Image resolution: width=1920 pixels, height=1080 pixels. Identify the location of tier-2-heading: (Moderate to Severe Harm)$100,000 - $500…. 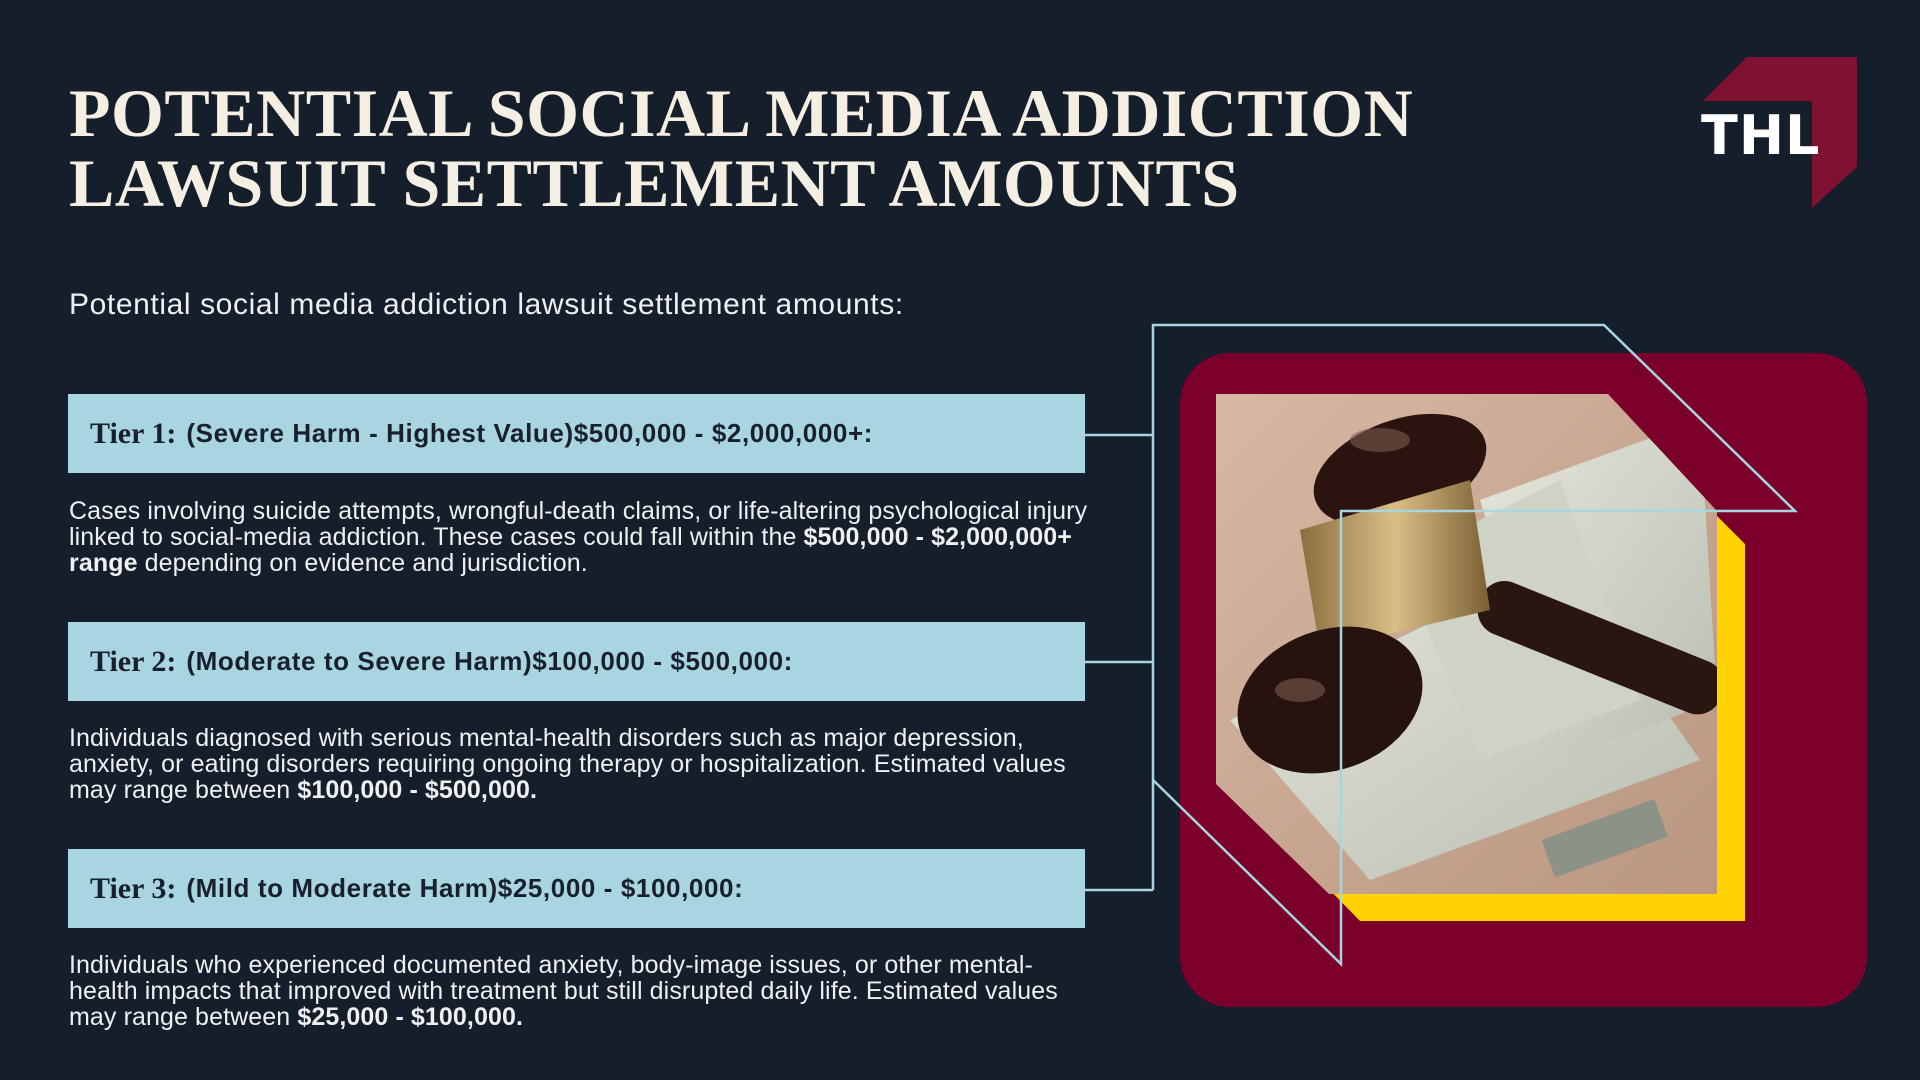
(489, 661).